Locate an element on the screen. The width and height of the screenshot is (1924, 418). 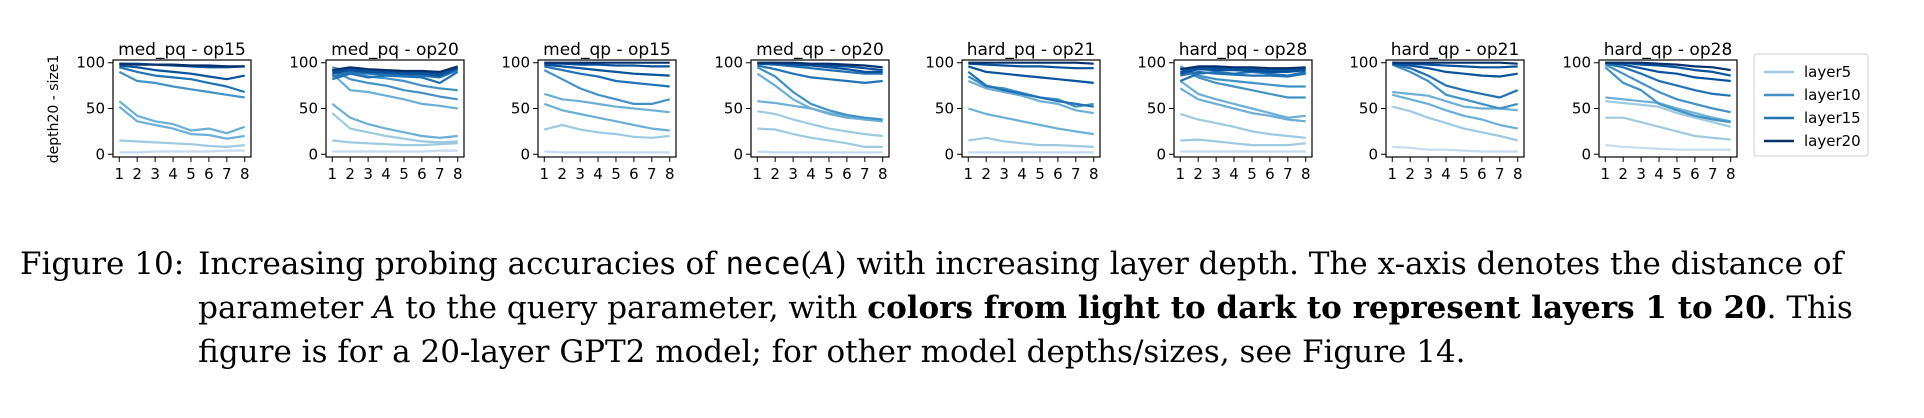
subplot-title: med_pq - op20 is located at coordinates (395, 50).